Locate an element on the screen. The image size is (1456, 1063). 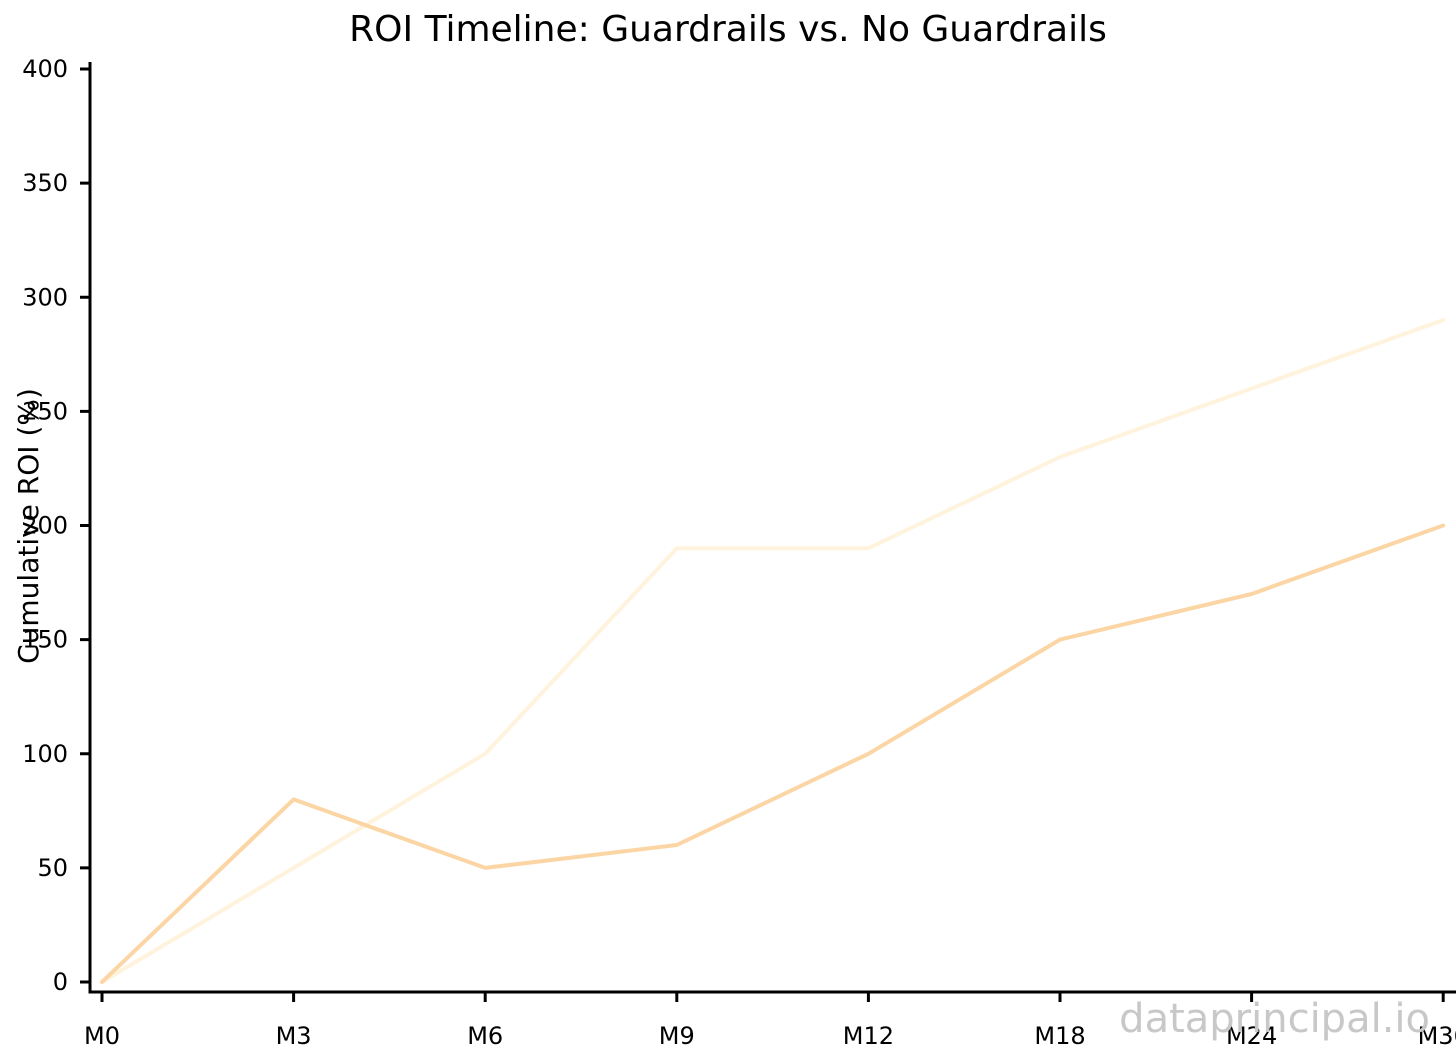
y-tick-label-100: 100 is located at coordinates (45, 754).